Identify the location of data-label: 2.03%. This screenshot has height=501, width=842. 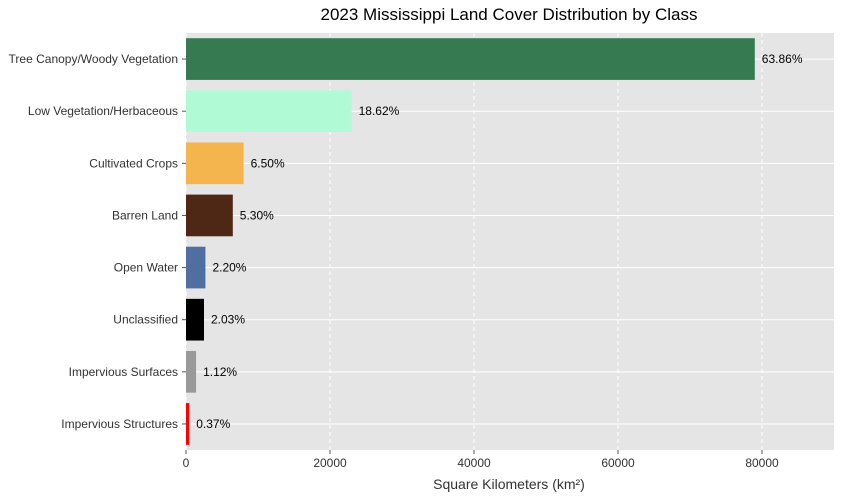
(228, 320).